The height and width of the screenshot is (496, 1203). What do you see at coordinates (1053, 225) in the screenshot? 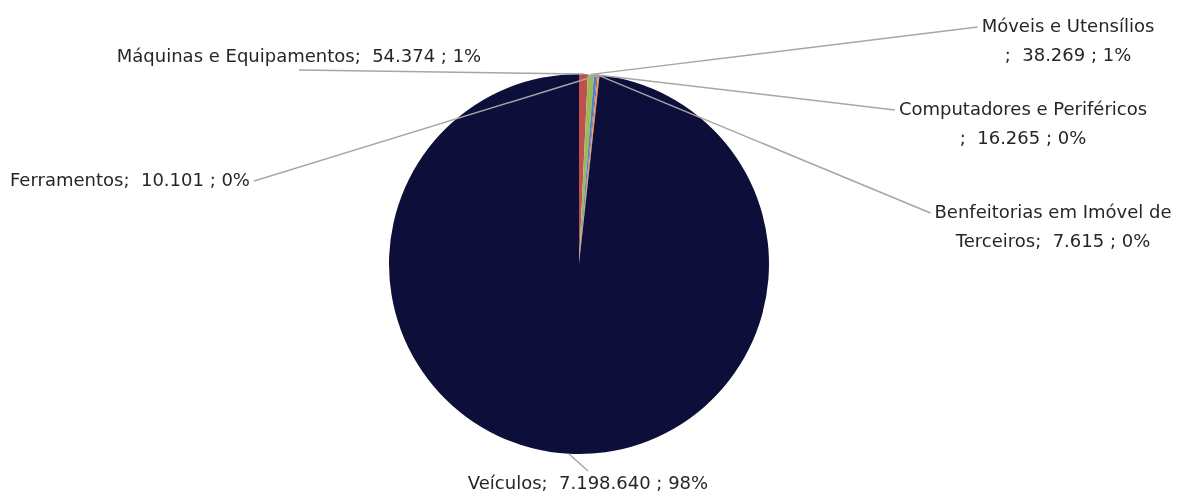
I see `slice-label: Benfeitorias em Imóvel de Terceiros; 7.615 ; 0%` at bounding box center [1053, 225].